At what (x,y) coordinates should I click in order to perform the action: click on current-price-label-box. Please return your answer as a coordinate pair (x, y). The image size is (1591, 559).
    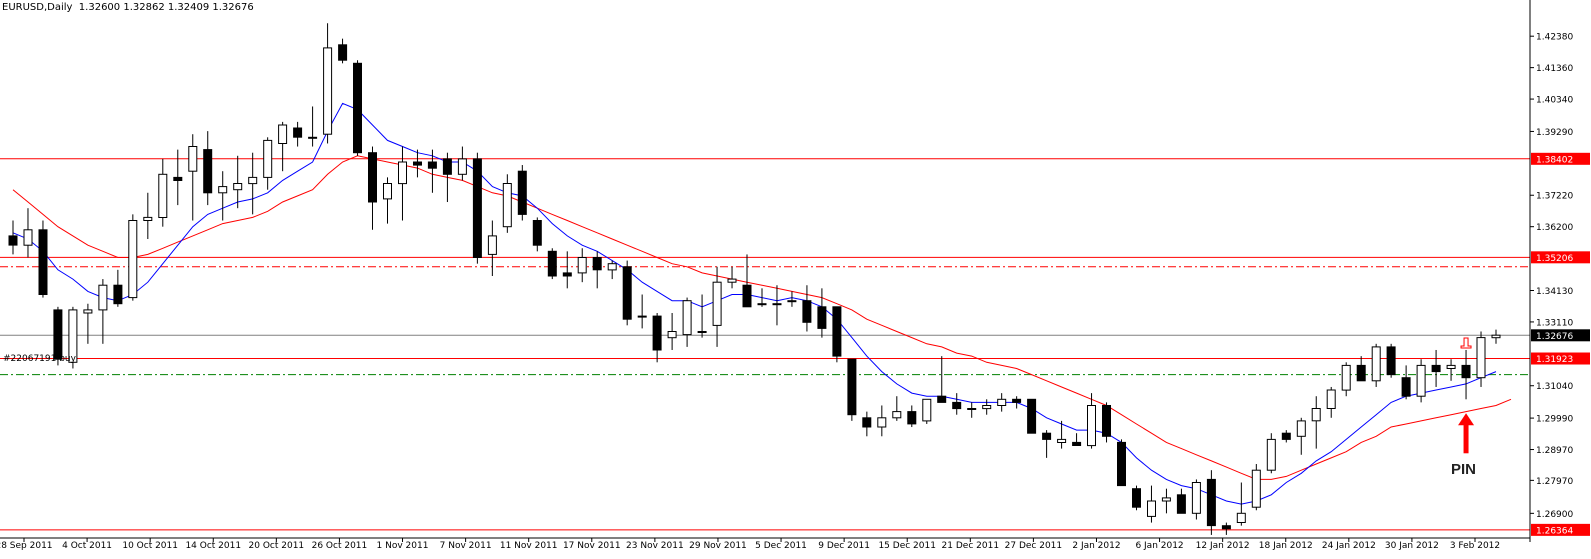
    Looking at the image, I should click on (1560, 335).